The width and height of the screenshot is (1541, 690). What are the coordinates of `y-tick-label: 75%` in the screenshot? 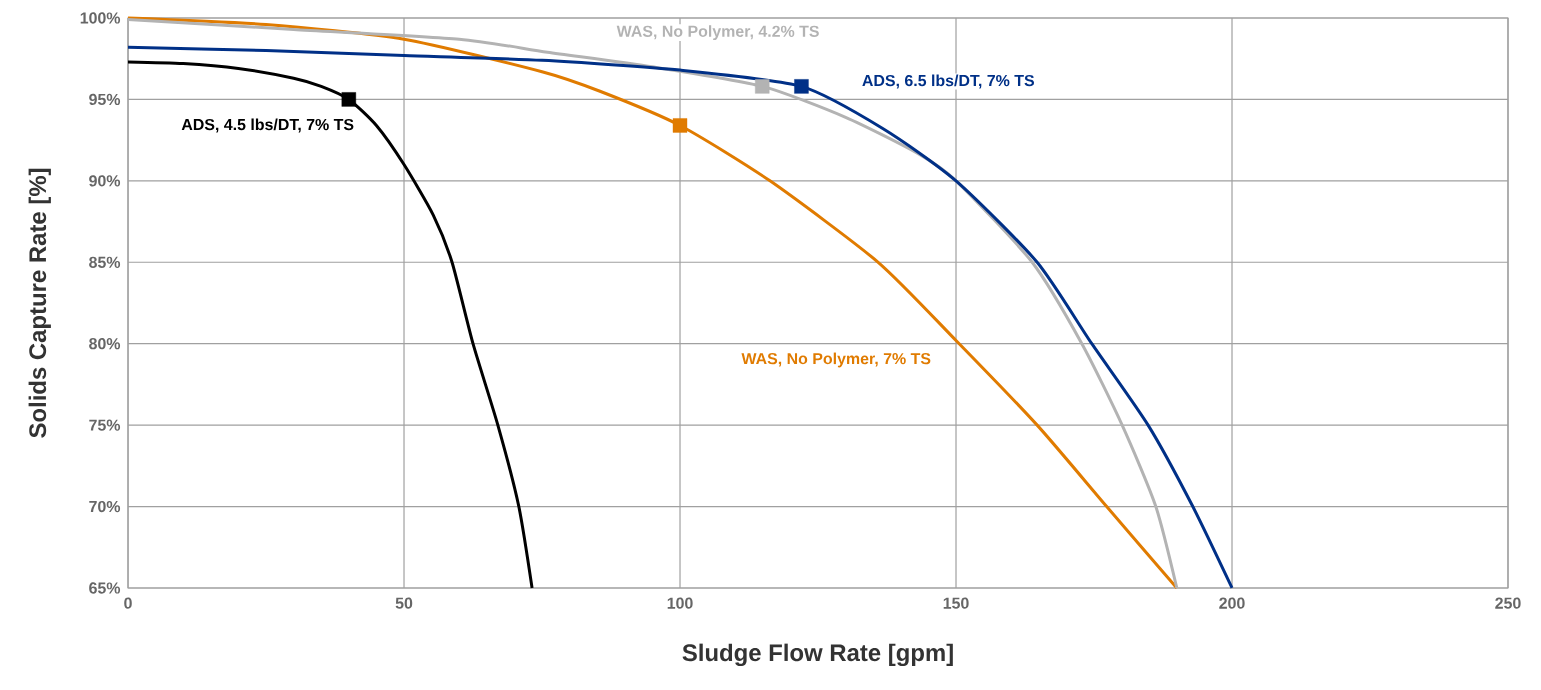 It's located at (105, 425).